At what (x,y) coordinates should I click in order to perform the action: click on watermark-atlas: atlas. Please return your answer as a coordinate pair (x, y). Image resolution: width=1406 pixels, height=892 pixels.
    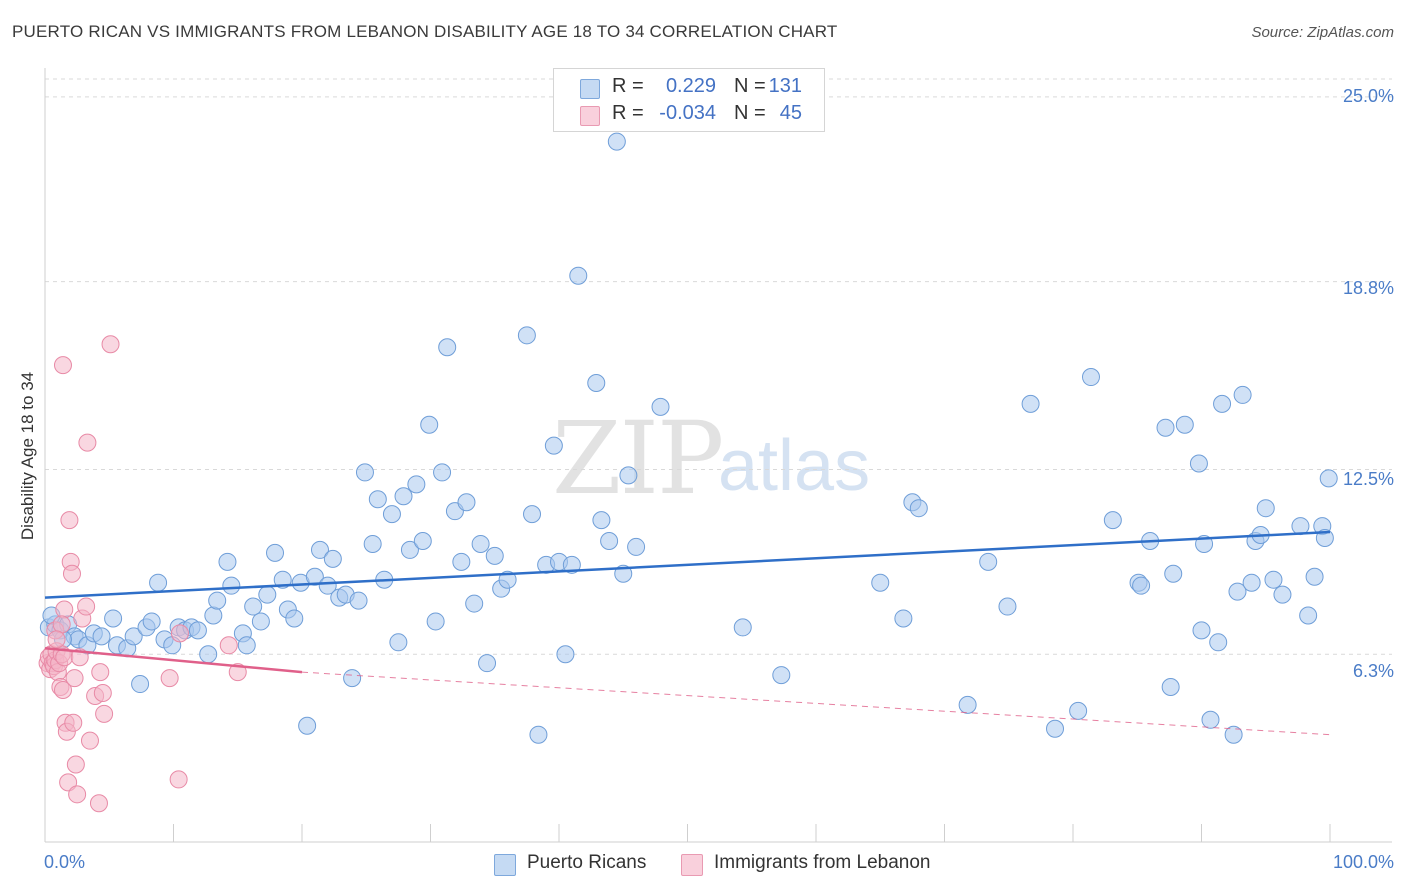
    Looking at the image, I should click on (794, 466).